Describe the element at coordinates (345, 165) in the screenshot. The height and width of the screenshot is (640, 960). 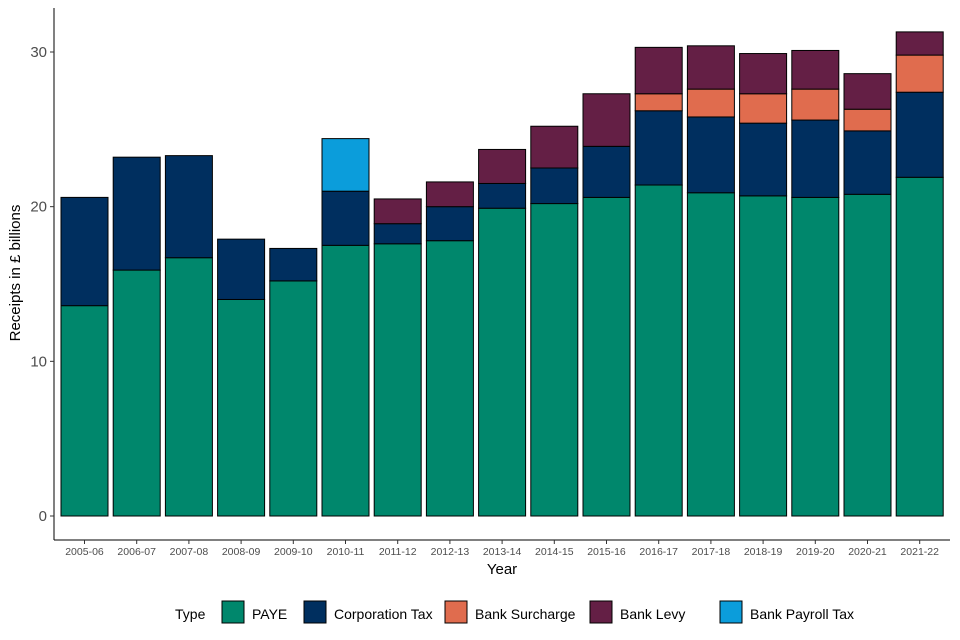
I see `bar-segment-bank-payroll-tax` at that location.